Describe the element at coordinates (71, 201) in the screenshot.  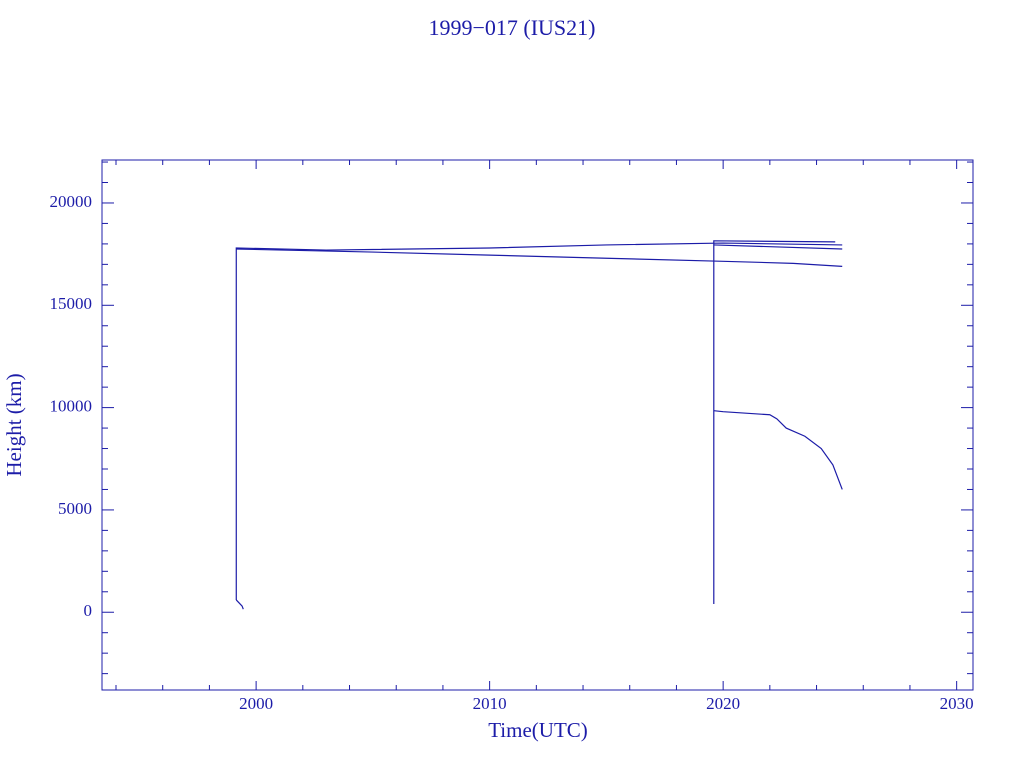
I see `y-tick-label: 20000` at that location.